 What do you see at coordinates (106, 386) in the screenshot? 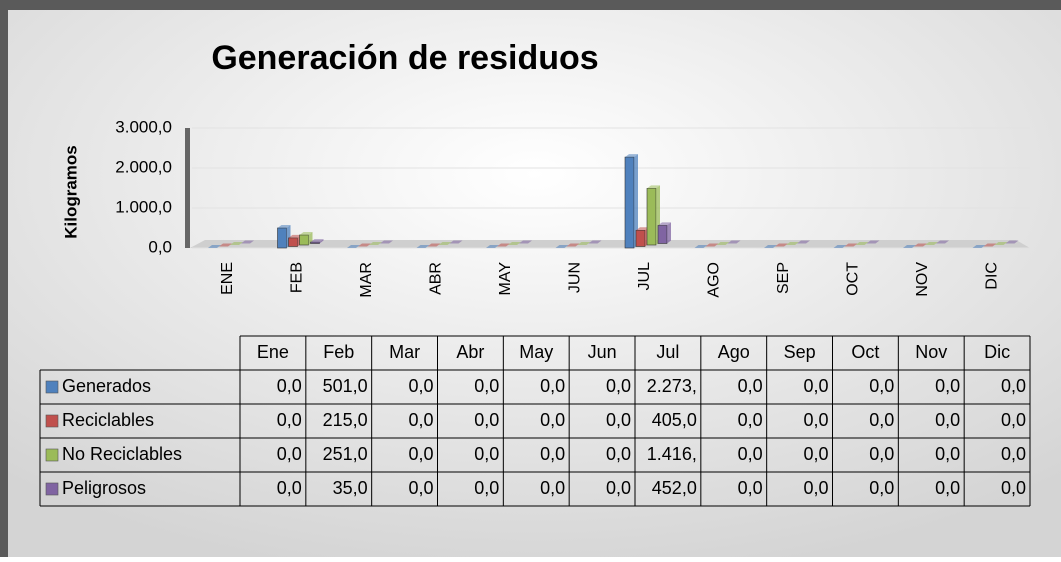
I see `legend-label: Generados` at bounding box center [106, 386].